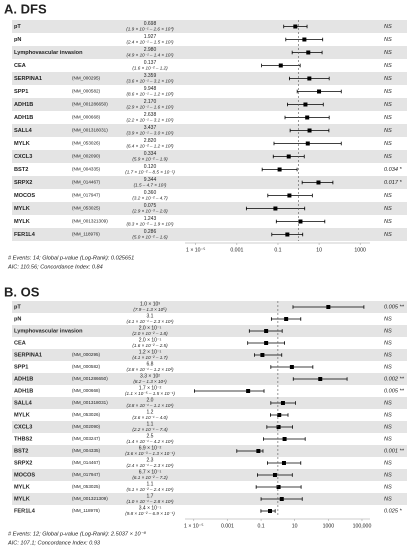 The width and height of the screenshot is (411, 550). What do you see at coordinates (150, 329) in the screenshot?
I see `hazard-ratio: 2.0 × 10⁻¹` at bounding box center [150, 329].